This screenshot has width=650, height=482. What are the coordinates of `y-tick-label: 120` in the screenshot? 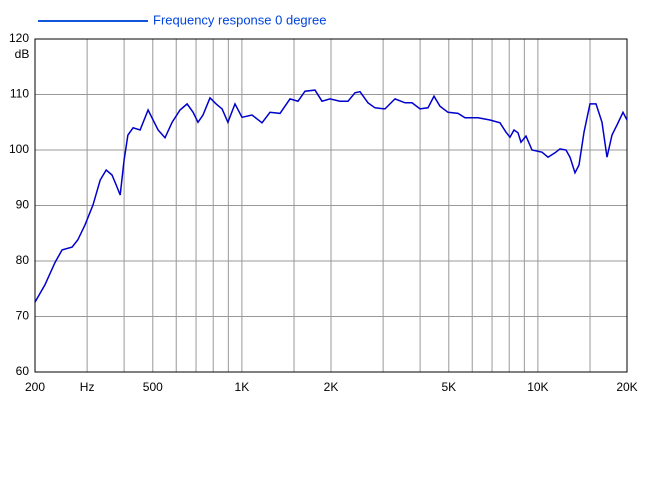 It's located at (19, 38).